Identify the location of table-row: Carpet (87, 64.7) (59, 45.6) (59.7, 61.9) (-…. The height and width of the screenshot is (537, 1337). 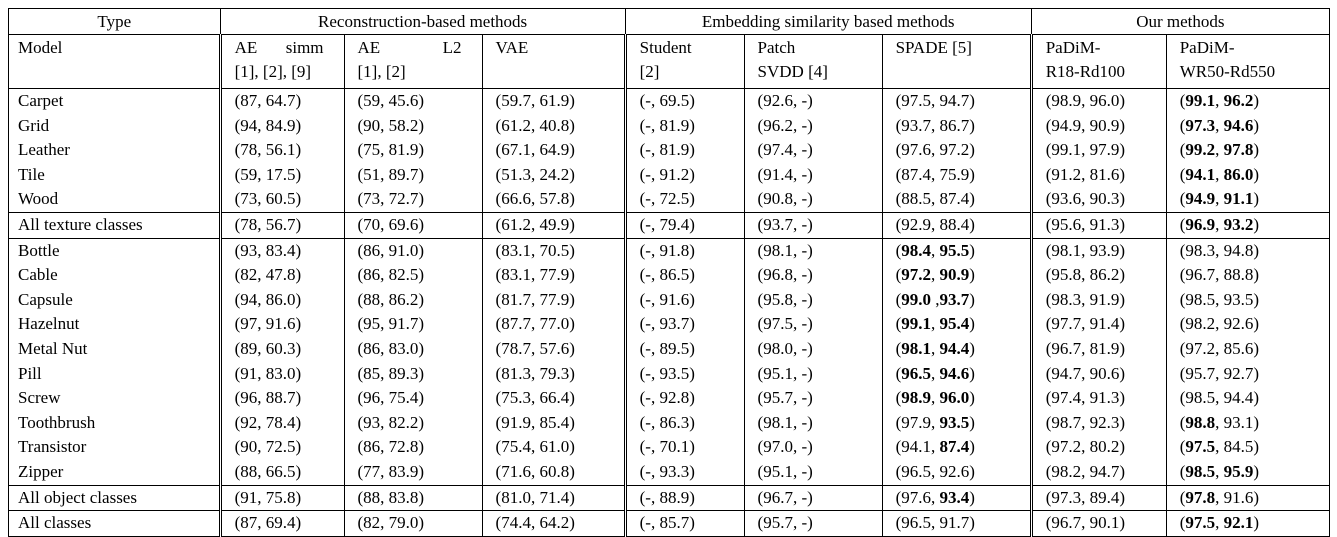
(669, 101).